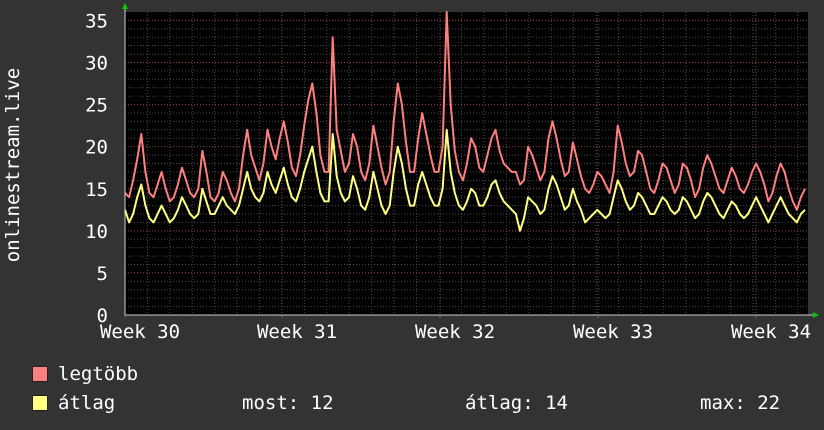 The height and width of the screenshot is (430, 824). What do you see at coordinates (288, 403) in the screenshot?
I see `stat-now: most: 12` at bounding box center [288, 403].